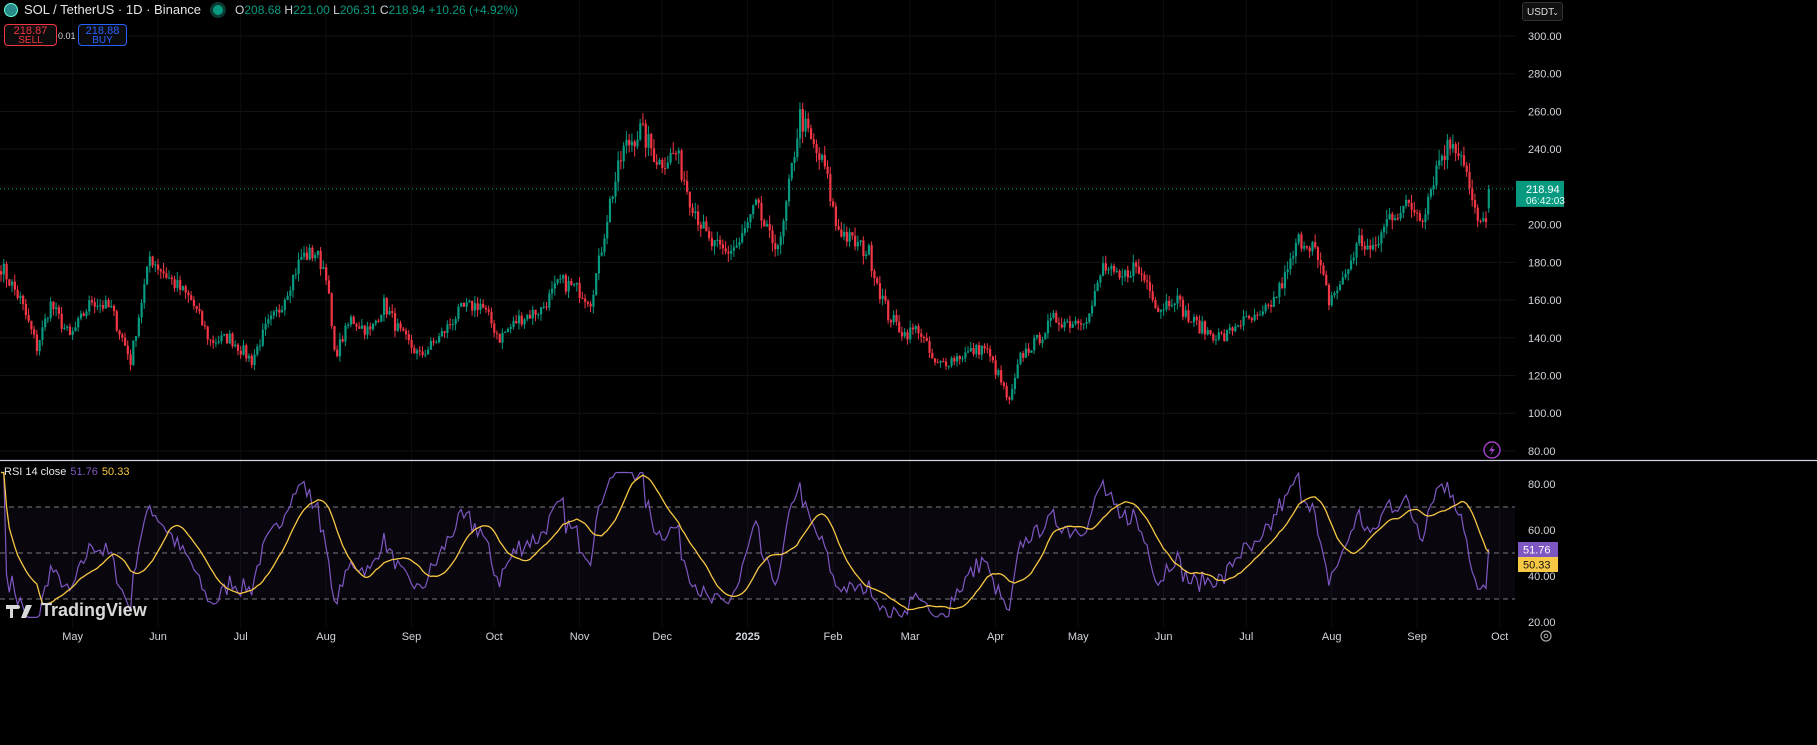 This screenshot has width=1817, height=745. What do you see at coordinates (1542, 11) in the screenshot?
I see `currency-selector: USDT ⌄` at bounding box center [1542, 11].